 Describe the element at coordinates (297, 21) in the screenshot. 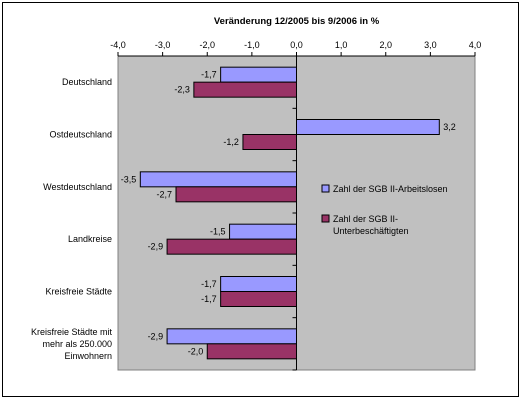

I see `chart-title: Veränderung 12/2005 bis 9/2006 in %` at that location.